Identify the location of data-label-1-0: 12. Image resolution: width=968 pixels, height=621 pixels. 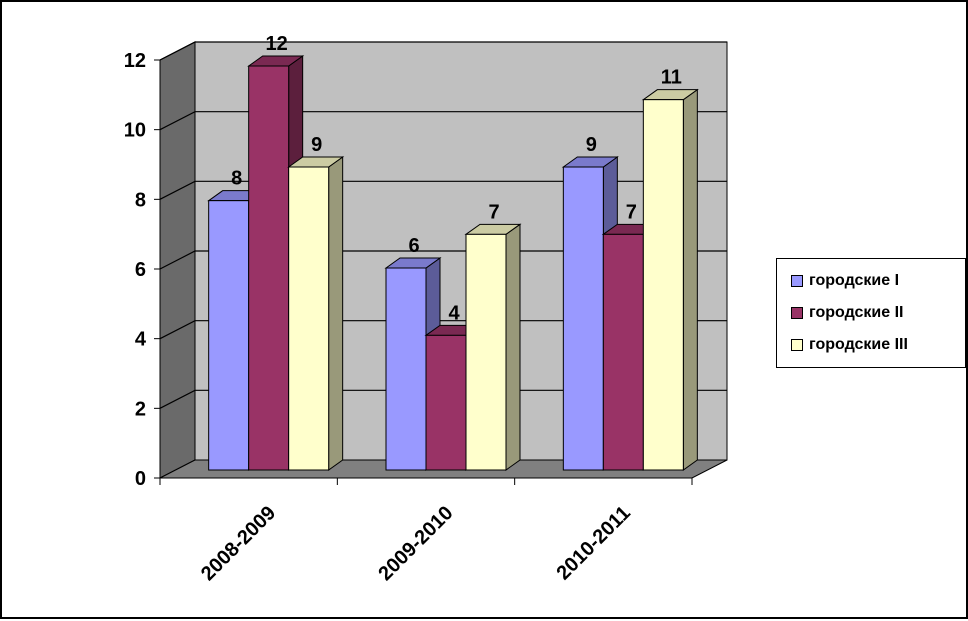
(277, 44).